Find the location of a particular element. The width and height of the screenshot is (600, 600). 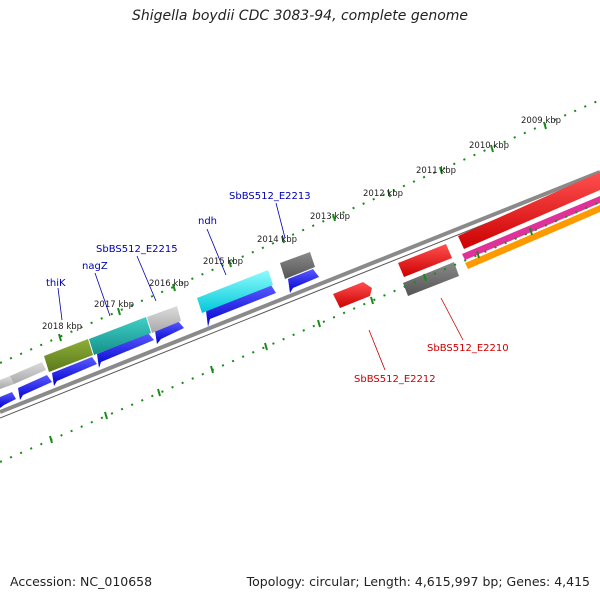

accession-footer: Accession: NC_010658 is located at coordinates (81, 581).